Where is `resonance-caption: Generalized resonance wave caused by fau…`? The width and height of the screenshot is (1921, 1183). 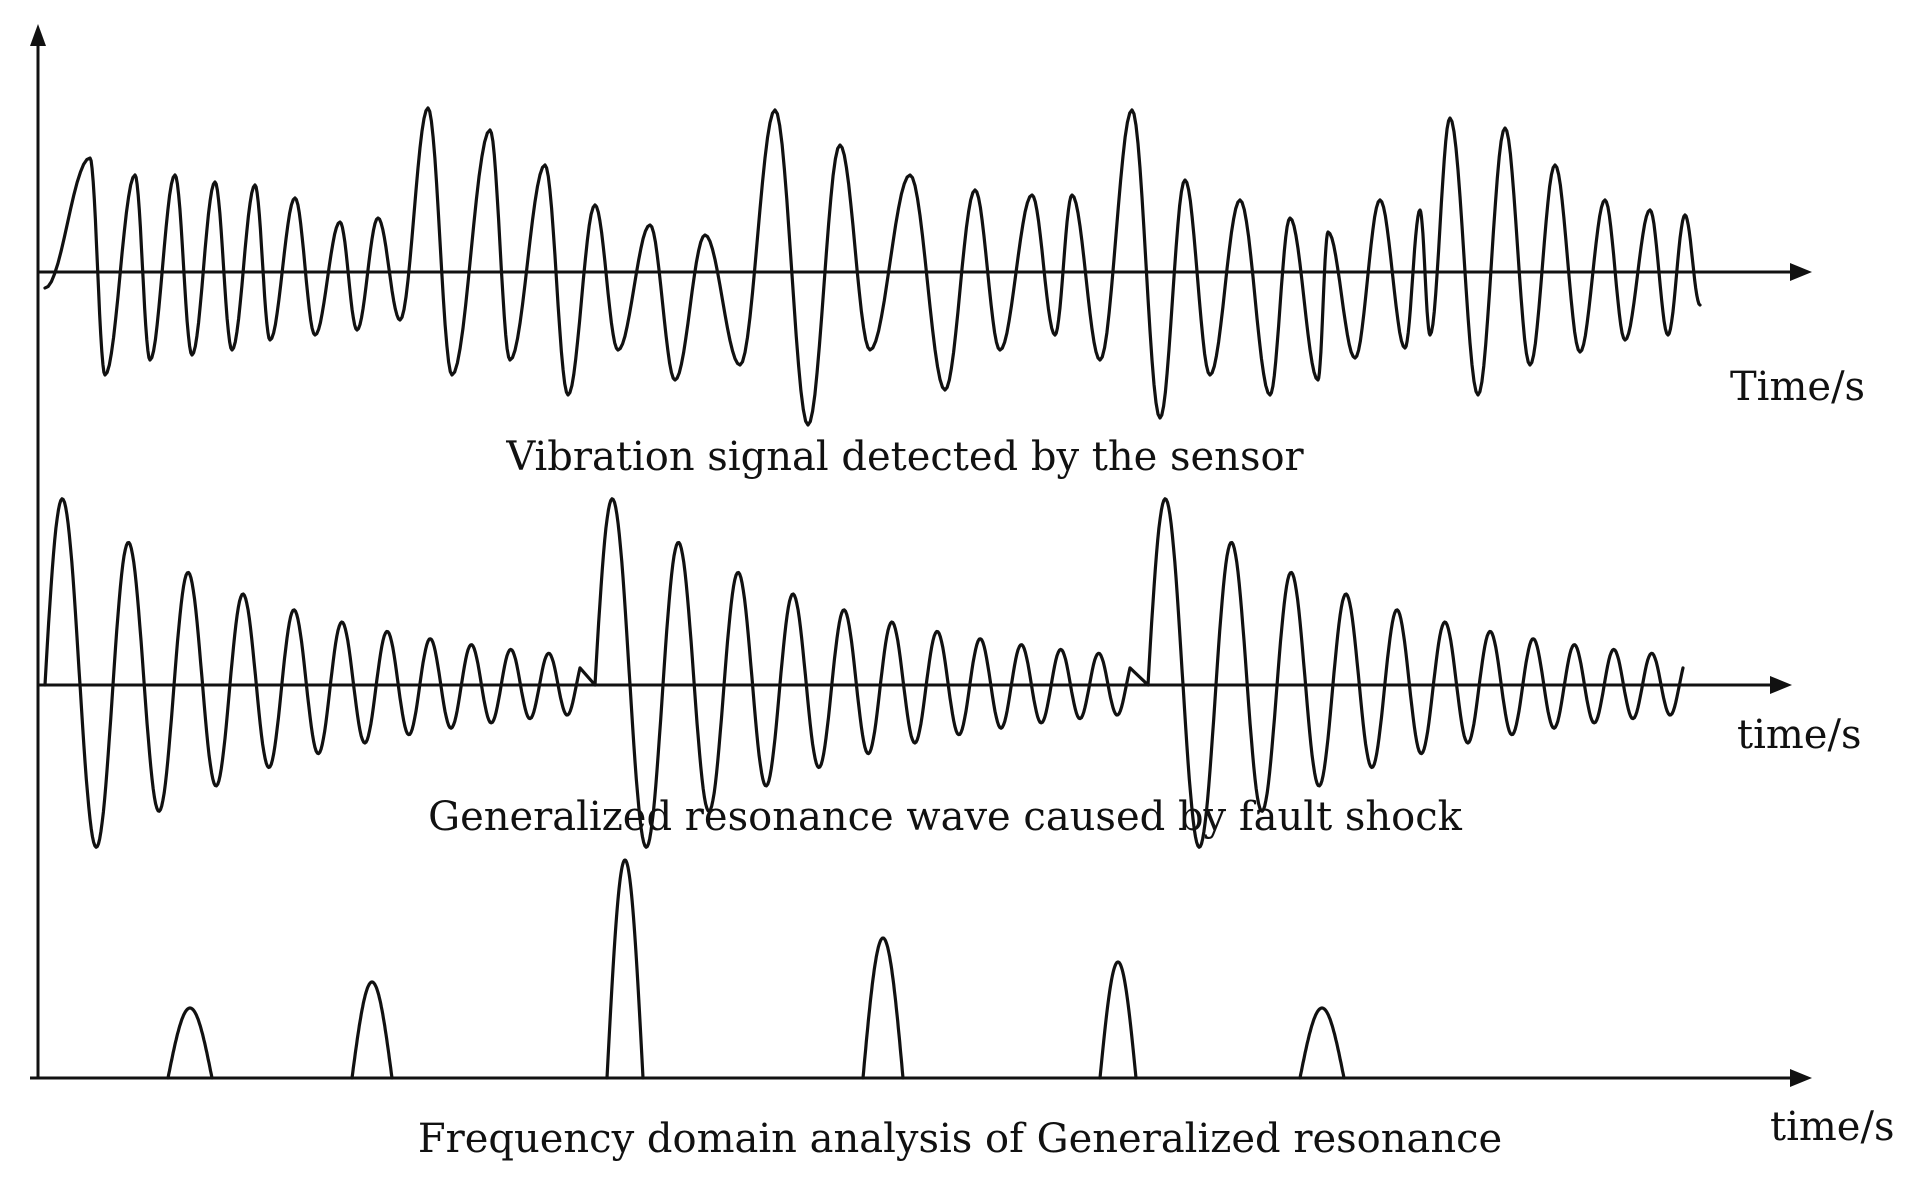 resonance-caption: Generalized resonance wave caused by fau… is located at coordinates (945, 817).